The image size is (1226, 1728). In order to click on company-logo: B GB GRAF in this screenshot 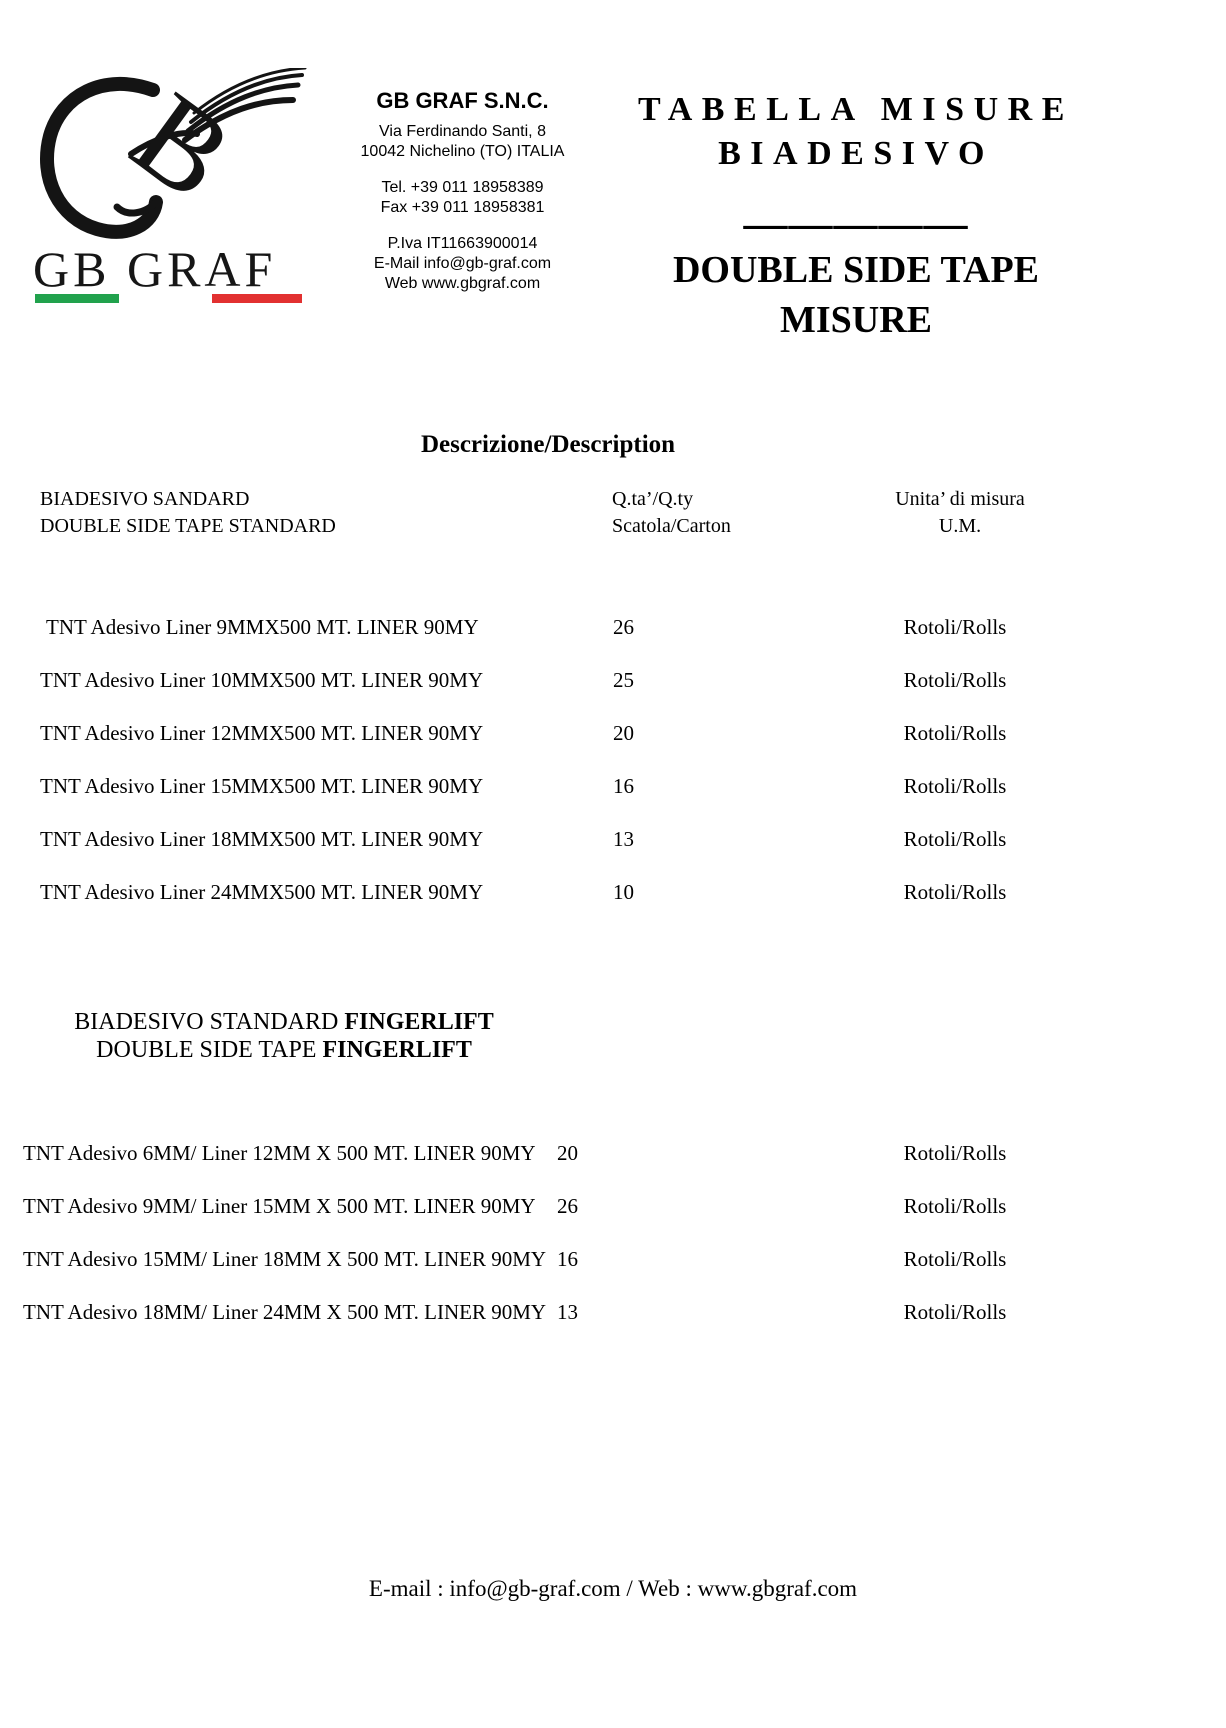, I will do `click(175, 188)`.